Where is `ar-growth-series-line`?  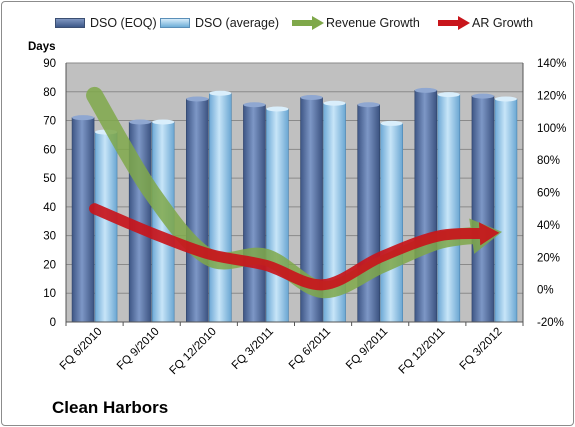 ar-growth-series-line is located at coordinates (290, 247).